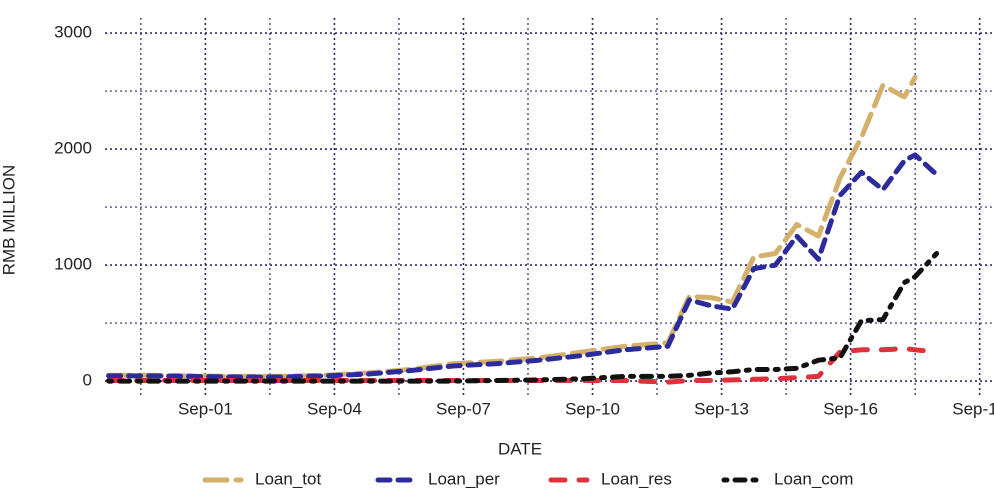  What do you see at coordinates (73, 264) in the screenshot?
I see `y-tick-label: 1000` at bounding box center [73, 264].